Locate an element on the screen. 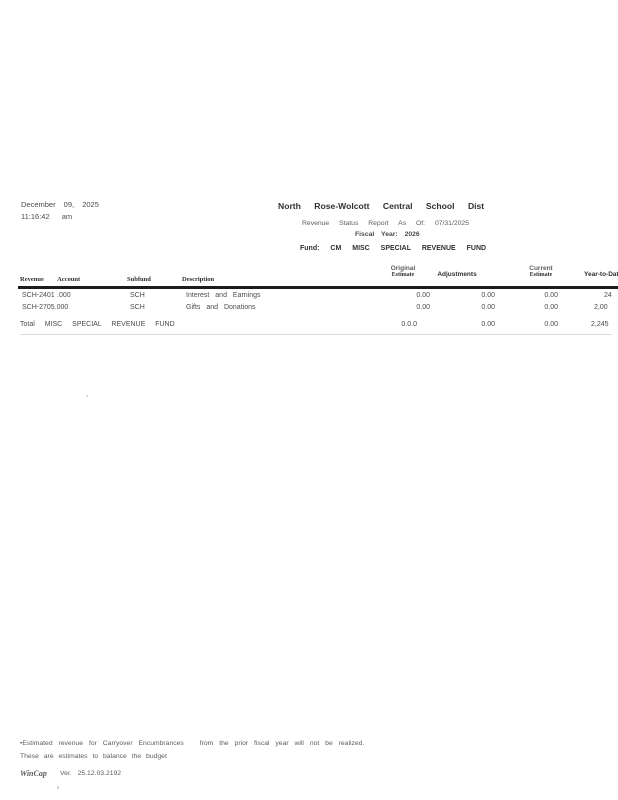 The width and height of the screenshot is (618, 800). report-title-line: Revenue Status Report As Of: 07/31/2025 is located at coordinates (385, 223).